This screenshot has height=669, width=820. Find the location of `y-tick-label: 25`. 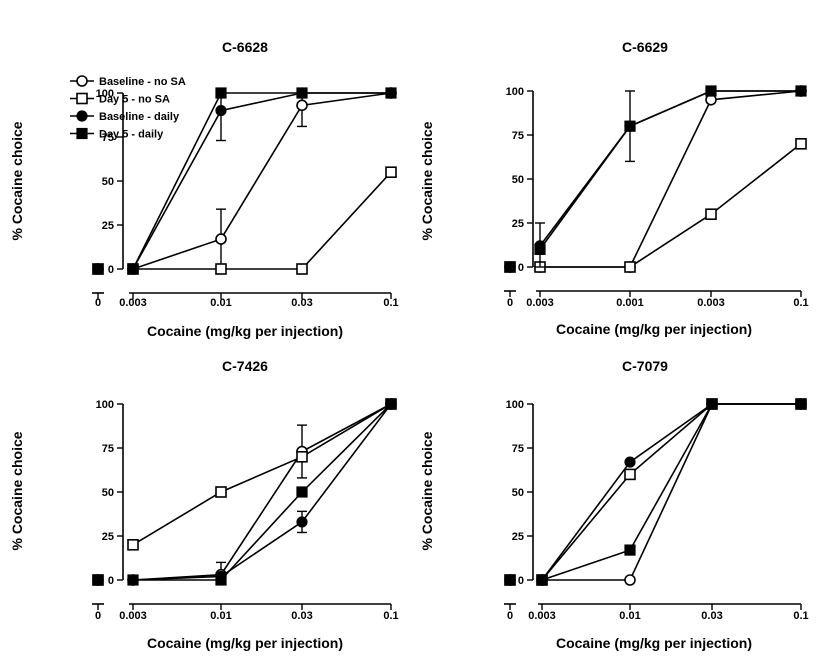

y-tick-label: 25 is located at coordinates (108, 226).